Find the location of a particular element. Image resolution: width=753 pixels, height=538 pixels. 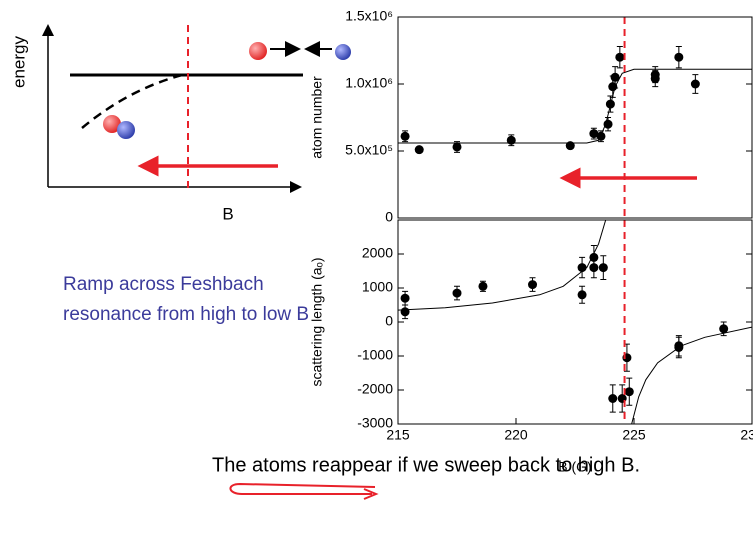

sweep-arrow is located at coordinates (302, 488).